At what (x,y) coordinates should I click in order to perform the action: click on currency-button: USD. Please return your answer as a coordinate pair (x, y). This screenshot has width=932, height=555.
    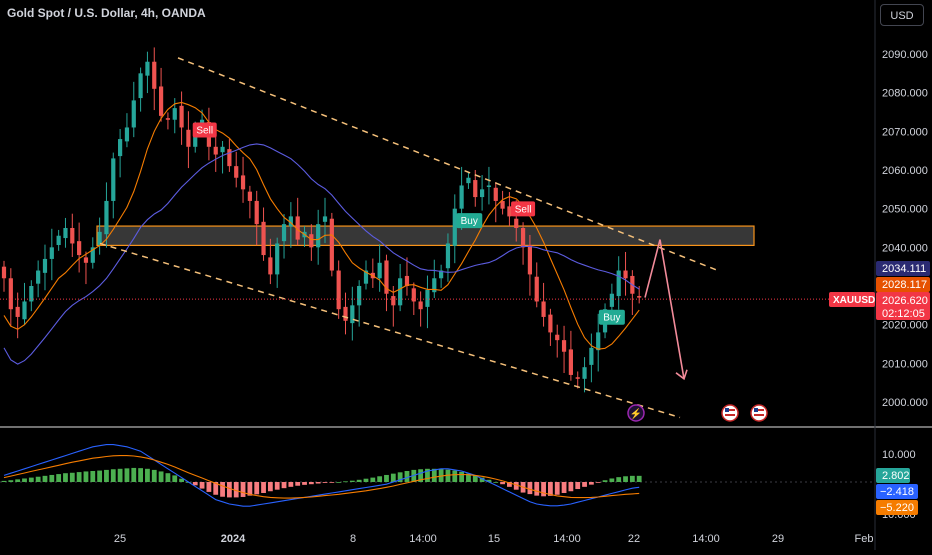
    Looking at the image, I should click on (902, 15).